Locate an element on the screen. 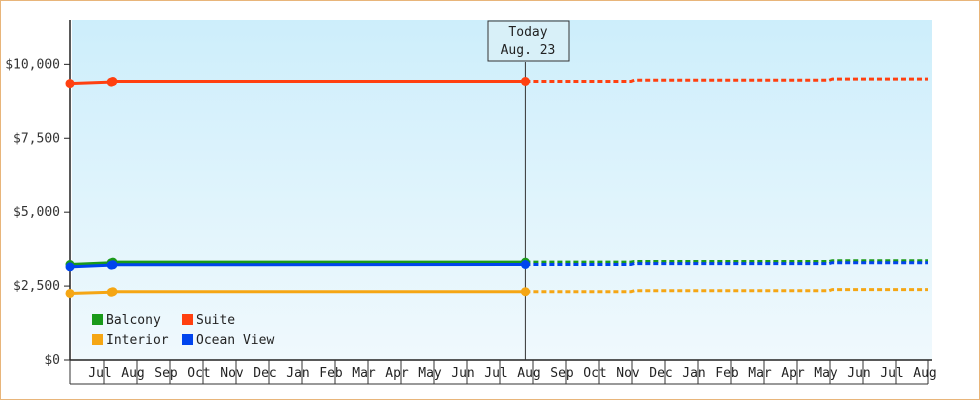 This screenshot has width=980, height=400. legend-label-interior: Interior is located at coordinates (137, 340).